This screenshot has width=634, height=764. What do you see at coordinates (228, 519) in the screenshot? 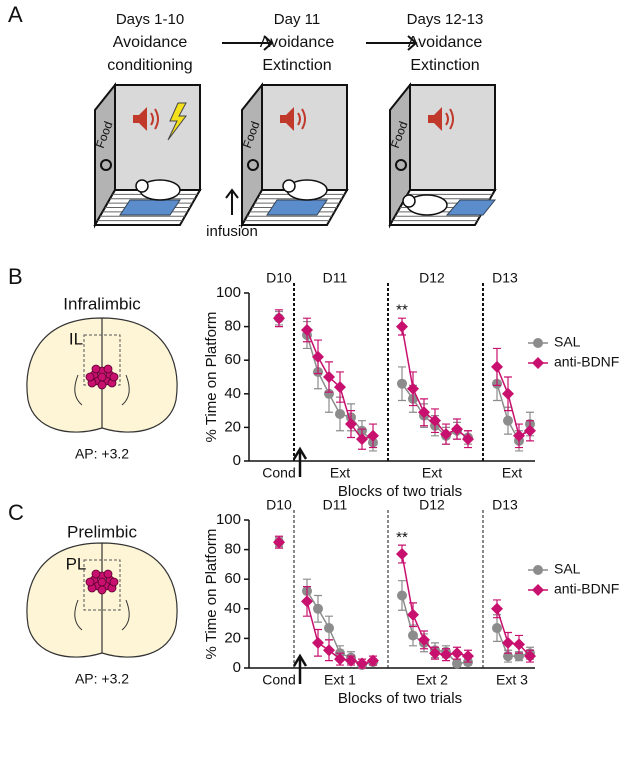
I see `y-tick-label: 100` at bounding box center [228, 519].